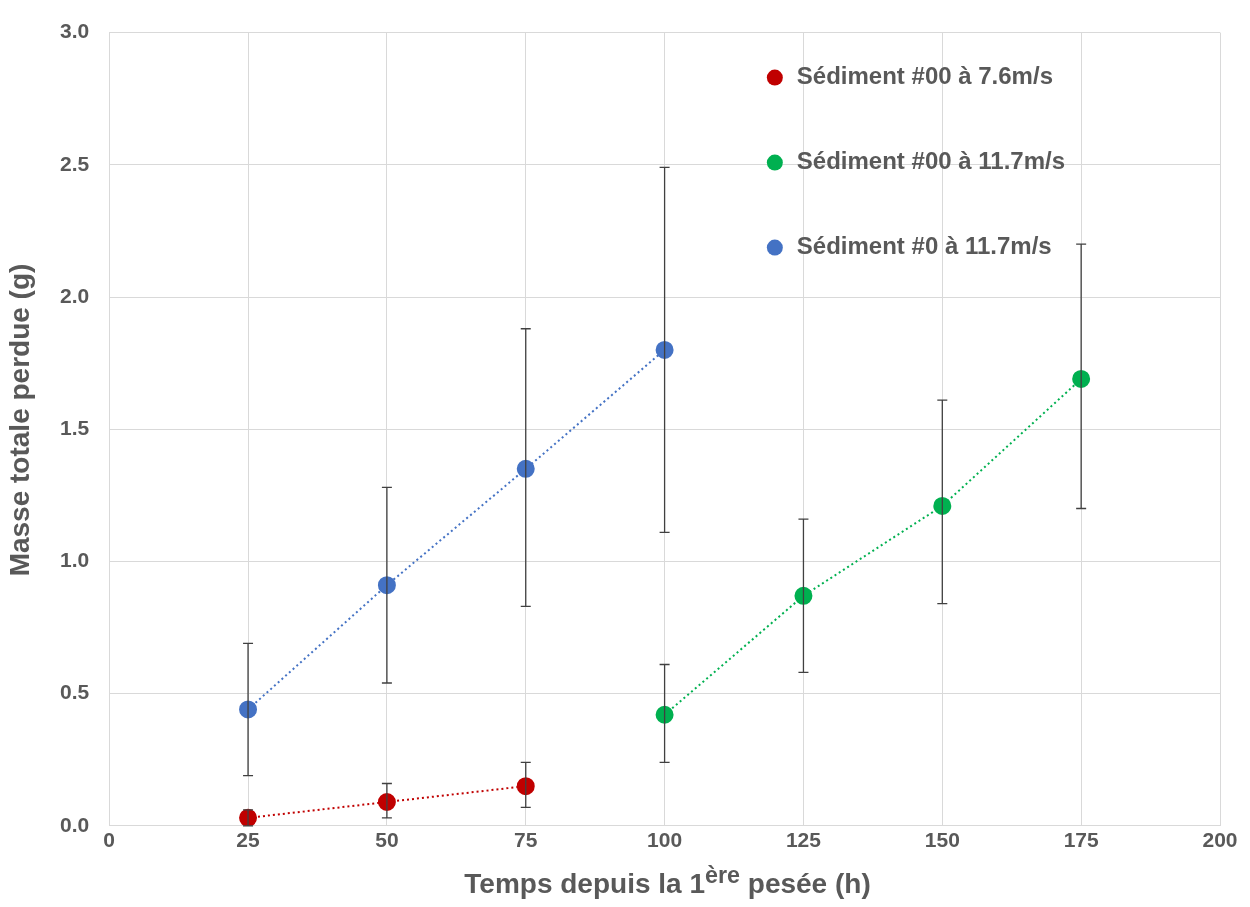 This screenshot has height=907, width=1250. I want to click on y-tick-label: 0.5, so click(74, 692).